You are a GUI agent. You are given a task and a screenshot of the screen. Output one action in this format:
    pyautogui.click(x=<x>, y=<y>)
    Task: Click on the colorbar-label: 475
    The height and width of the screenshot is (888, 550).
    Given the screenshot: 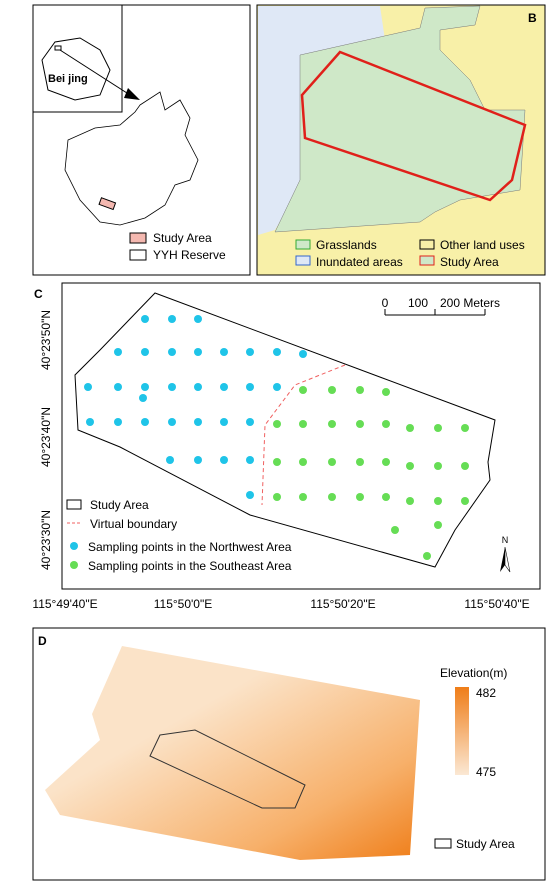 What is the action you would take?
    pyautogui.click(x=486, y=772)
    